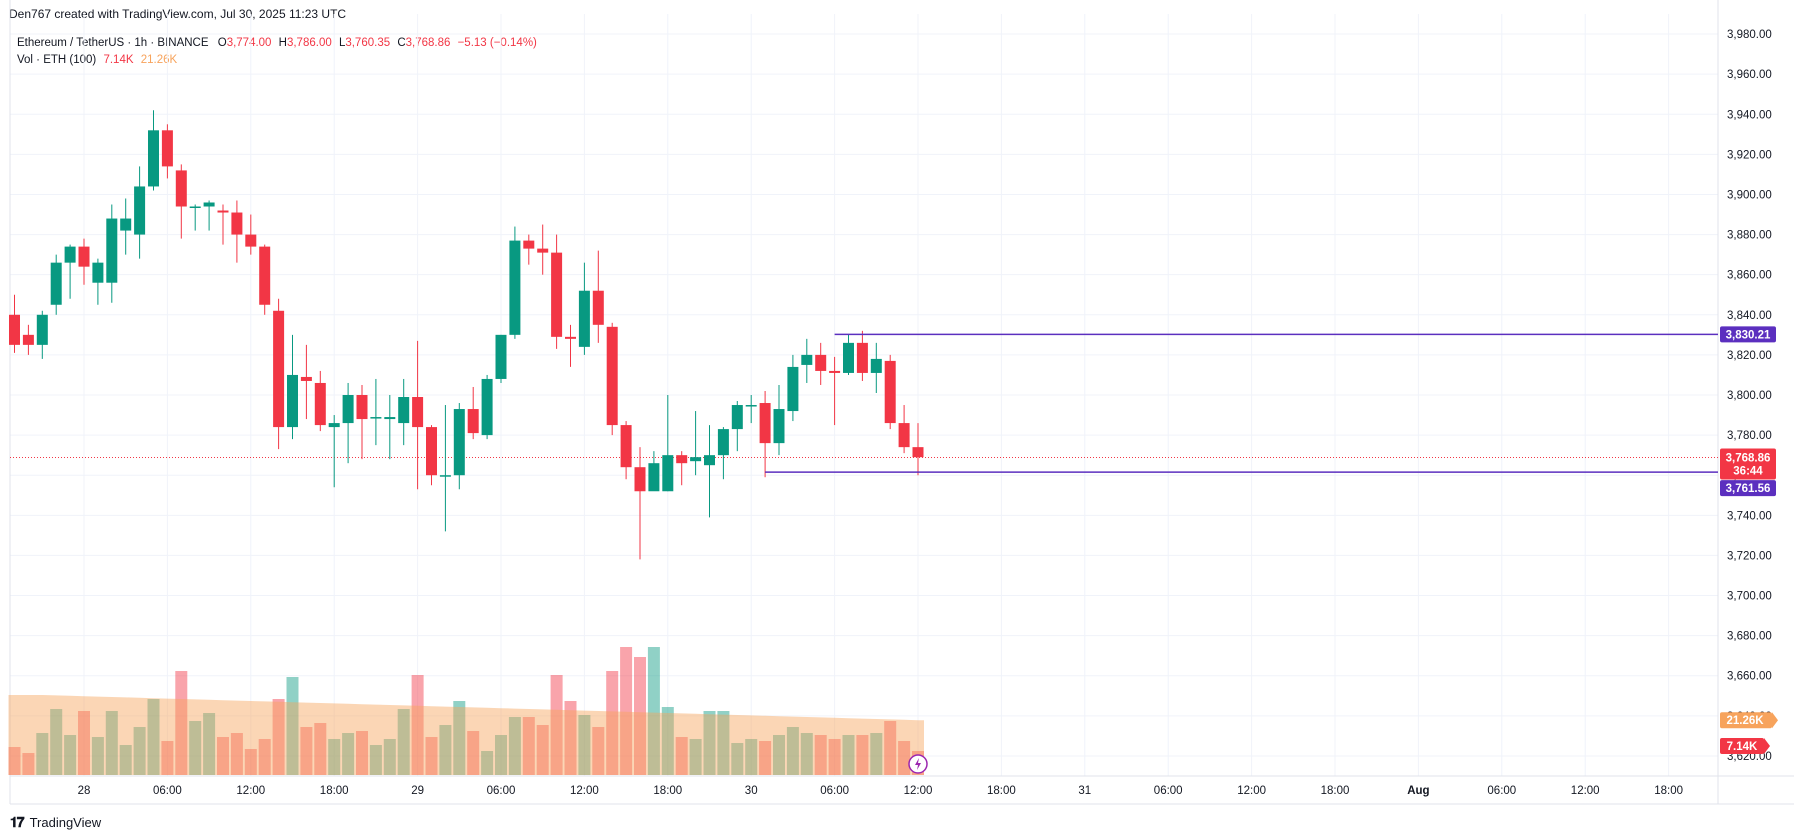 This screenshot has width=1794, height=840. What do you see at coordinates (17, 822) in the screenshot?
I see `tradingview-logo-icon: 𝟏𝟕` at bounding box center [17, 822].